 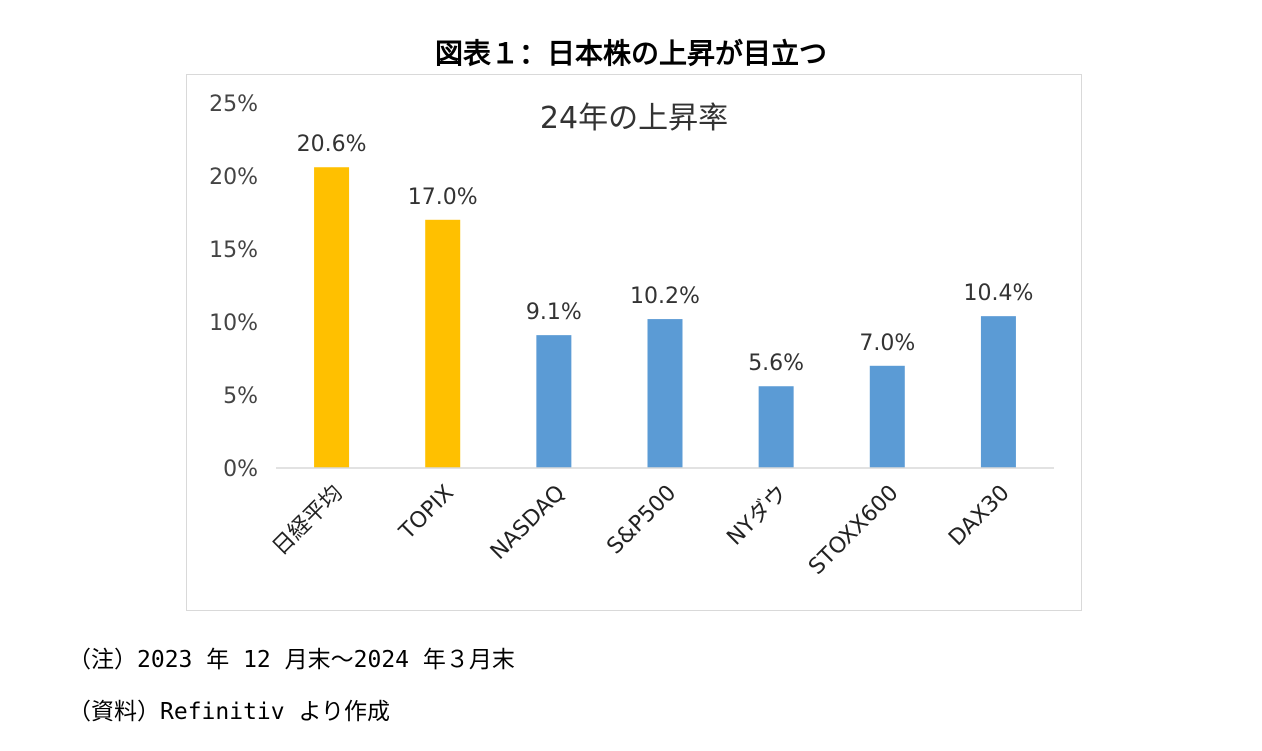 What do you see at coordinates (233, 287) in the screenshot?
I see `y-axis: 0% 5% 10% 15% 20% 25%` at bounding box center [233, 287].